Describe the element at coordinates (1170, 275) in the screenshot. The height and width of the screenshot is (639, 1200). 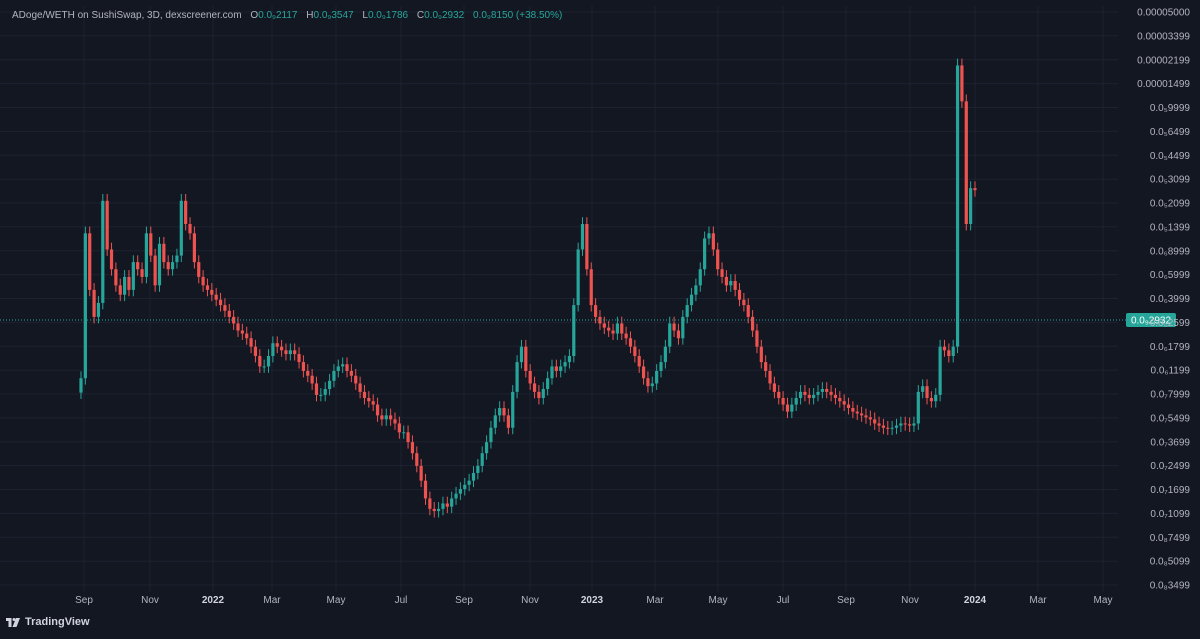
I see `y-tick-label: 0.0₆5999` at that location.